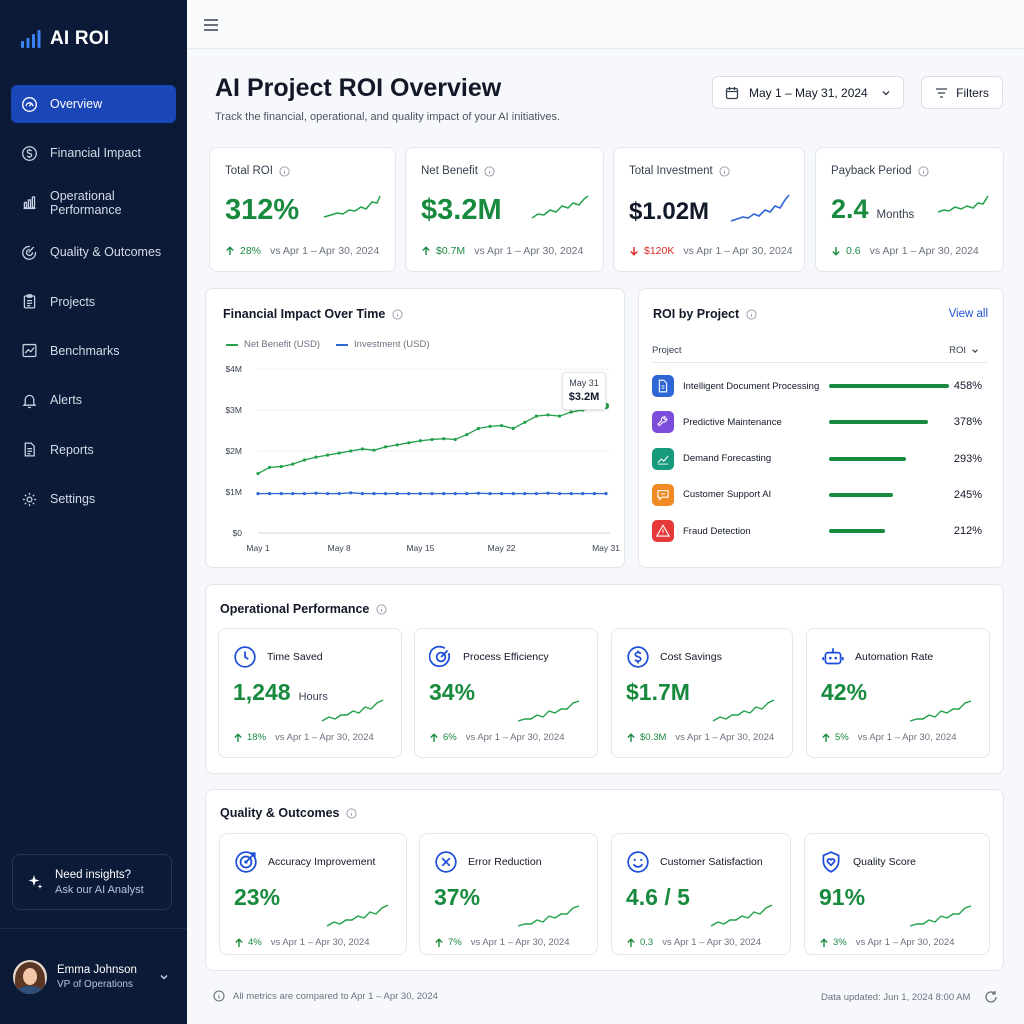 This screenshot has height=1024, width=1024. What do you see at coordinates (968, 314) in the screenshot?
I see `view-all-link: View all` at bounding box center [968, 314].